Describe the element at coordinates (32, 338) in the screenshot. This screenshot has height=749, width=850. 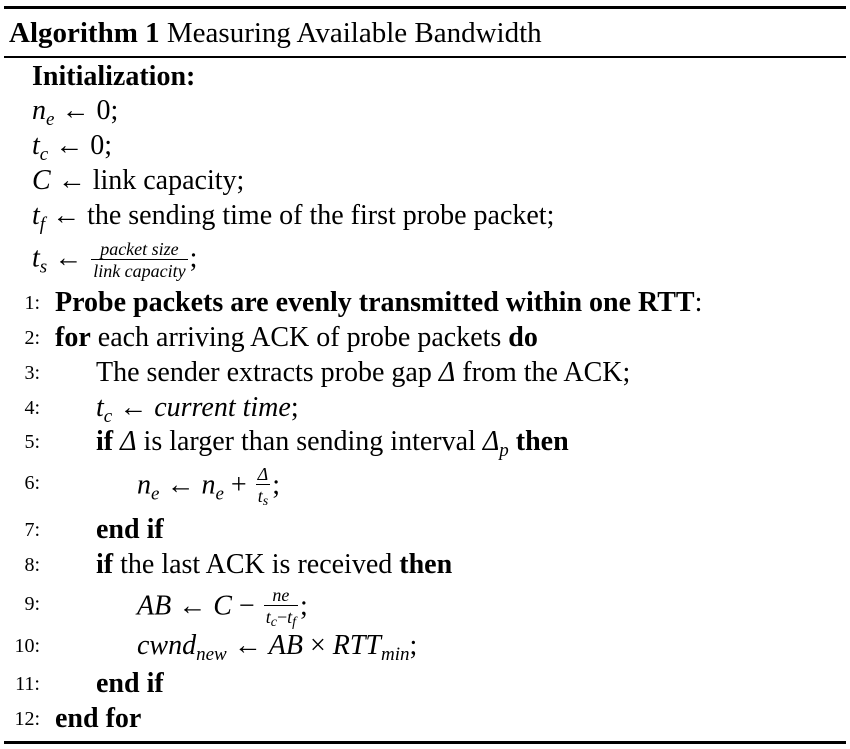
I see `line-number: 2:` at that location.